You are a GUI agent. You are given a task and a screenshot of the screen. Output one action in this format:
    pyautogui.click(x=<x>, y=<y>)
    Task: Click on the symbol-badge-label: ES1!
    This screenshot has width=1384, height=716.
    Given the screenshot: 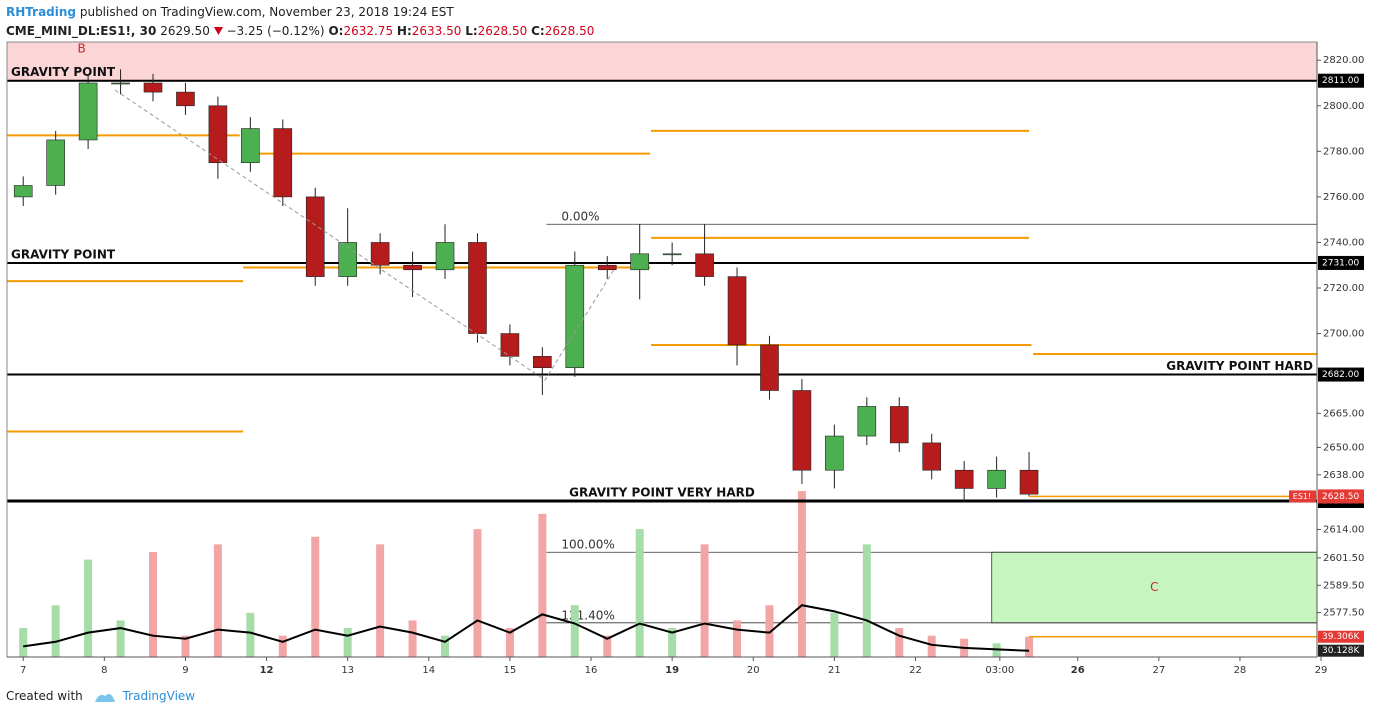 What is the action you would take?
    pyautogui.click(x=1302, y=496)
    